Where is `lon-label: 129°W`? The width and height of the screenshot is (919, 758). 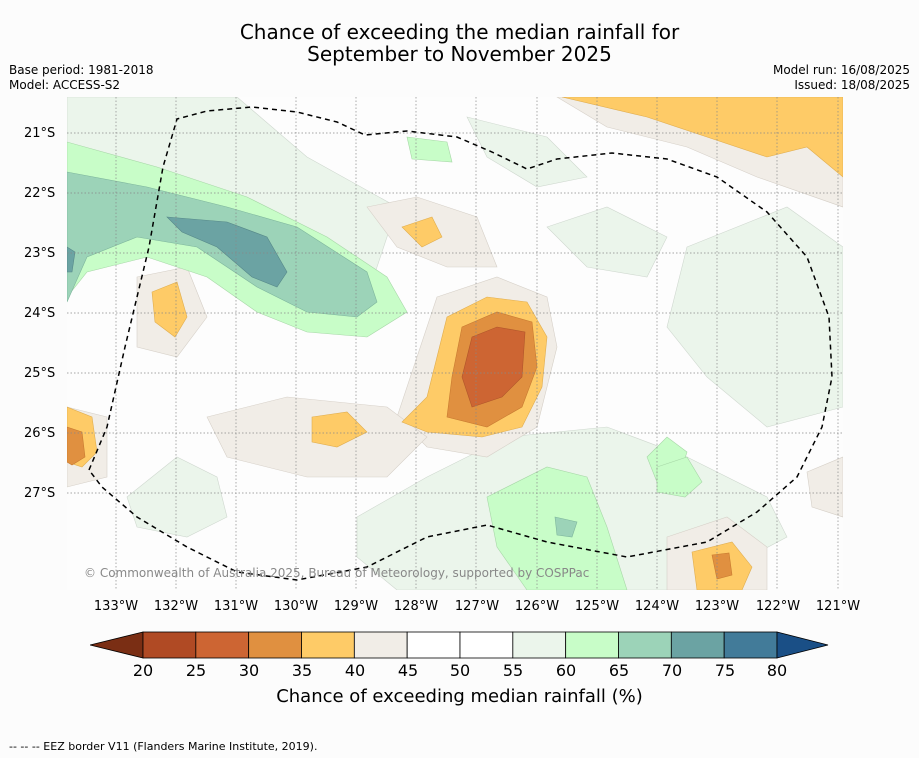
lon-label: 129°W is located at coordinates (356, 606).